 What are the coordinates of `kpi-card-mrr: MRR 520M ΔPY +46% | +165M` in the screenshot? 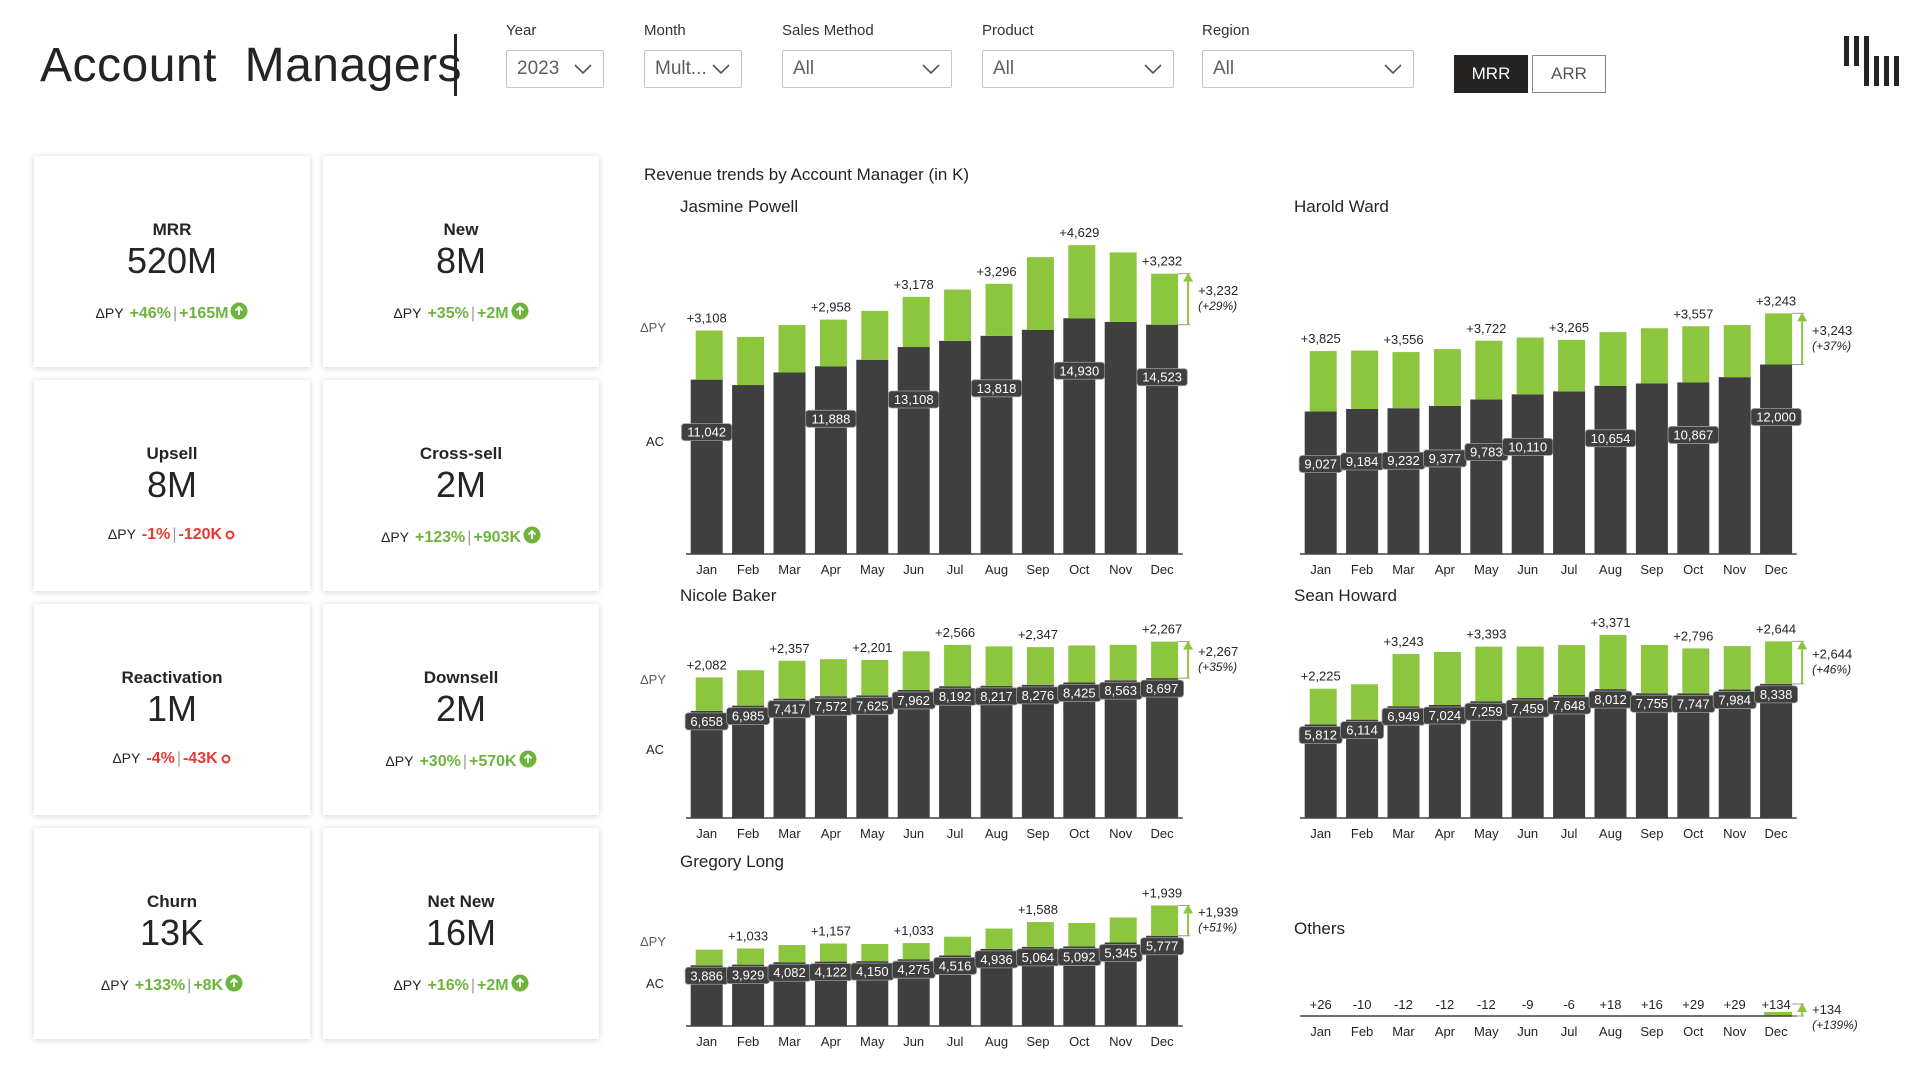 It's located at (172, 261).